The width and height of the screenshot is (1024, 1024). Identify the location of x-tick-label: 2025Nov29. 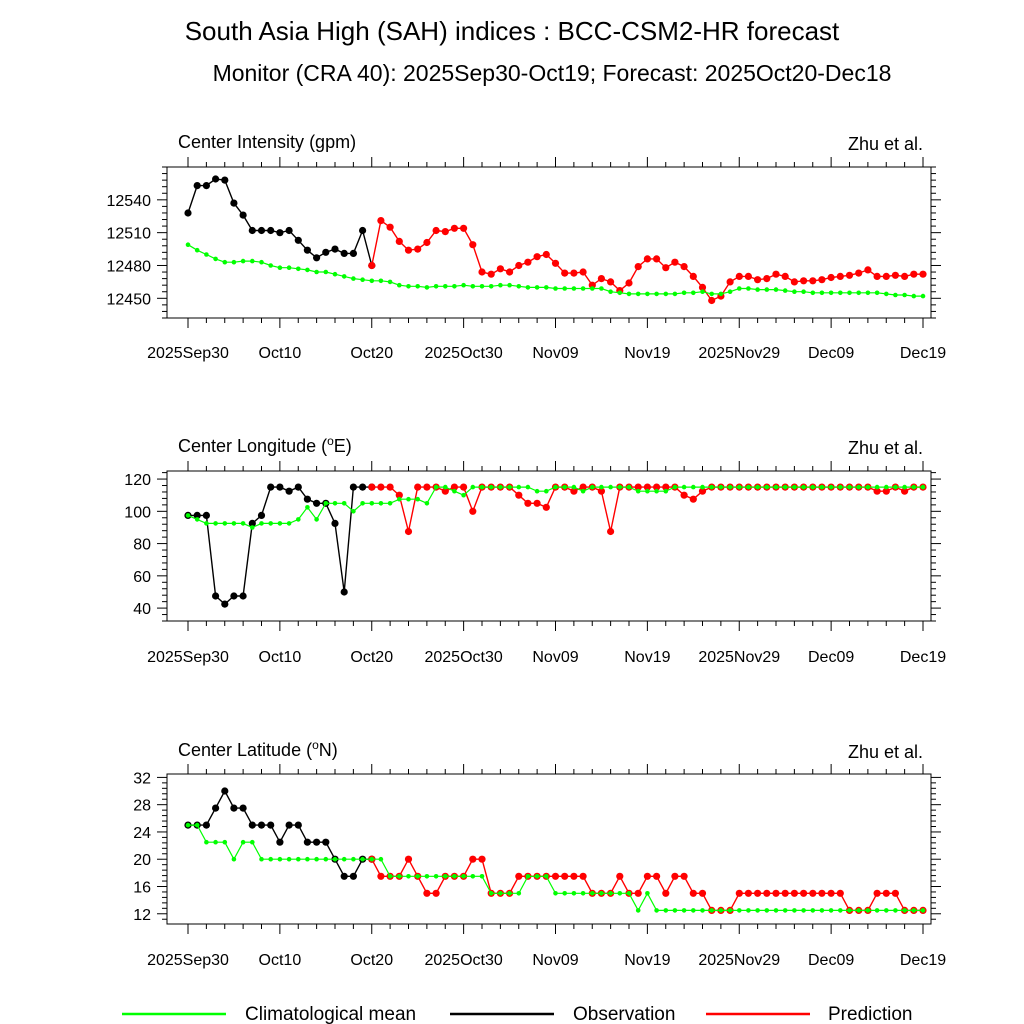
(739, 657).